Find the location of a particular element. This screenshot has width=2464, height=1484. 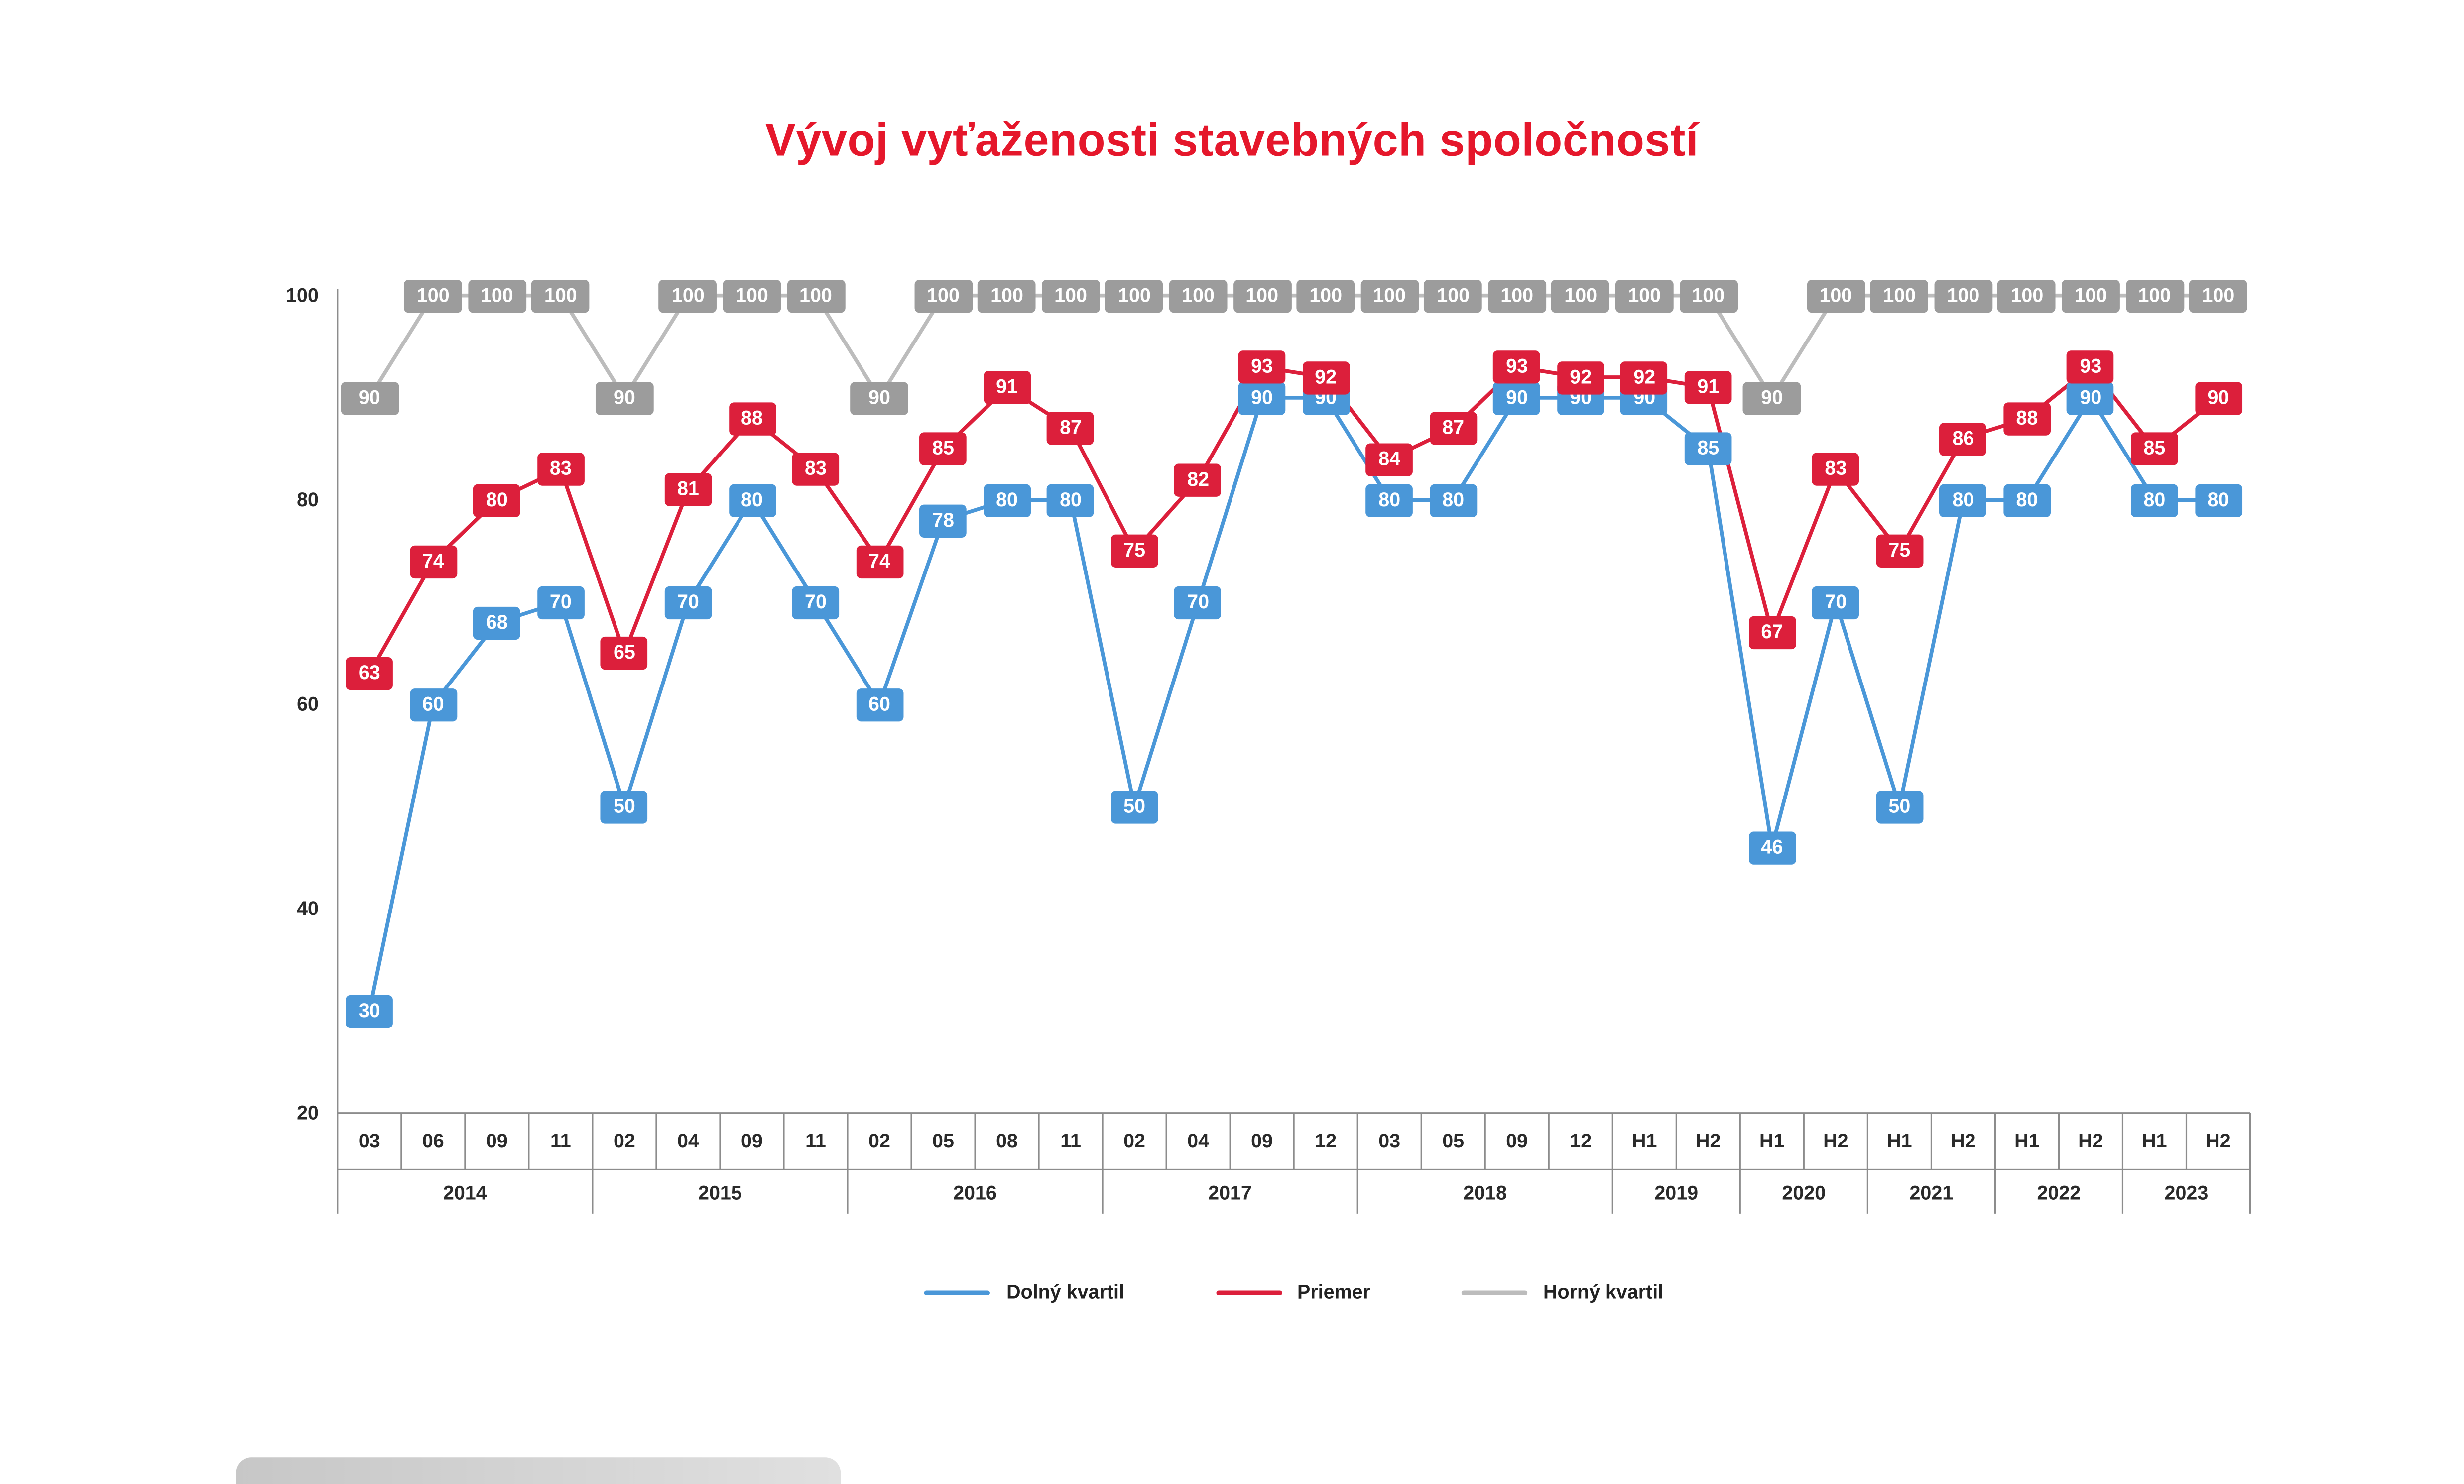

bottom-left-window-edge is located at coordinates (538, 1470).